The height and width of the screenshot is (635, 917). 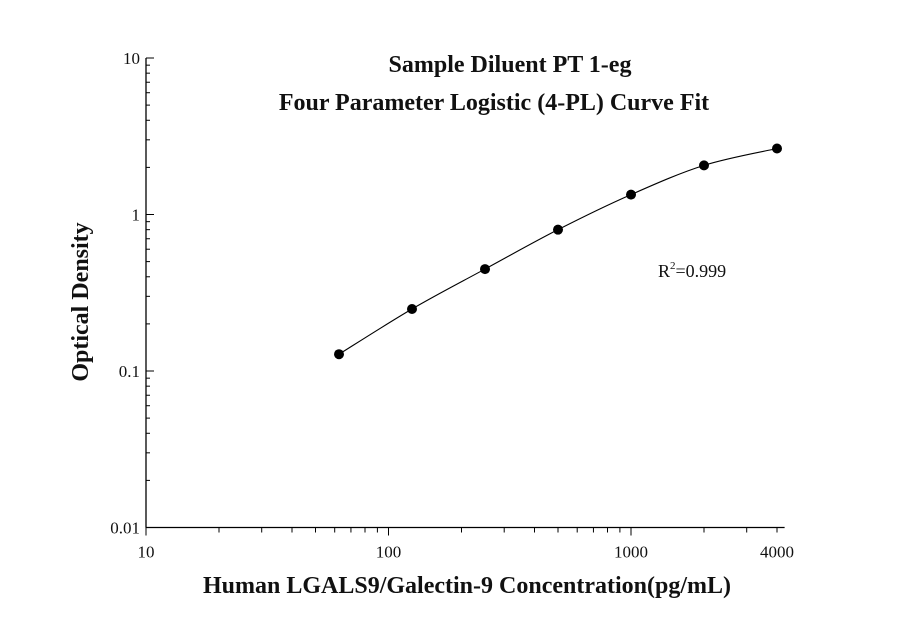 I want to click on r-sup: 2, so click(x=673, y=266).